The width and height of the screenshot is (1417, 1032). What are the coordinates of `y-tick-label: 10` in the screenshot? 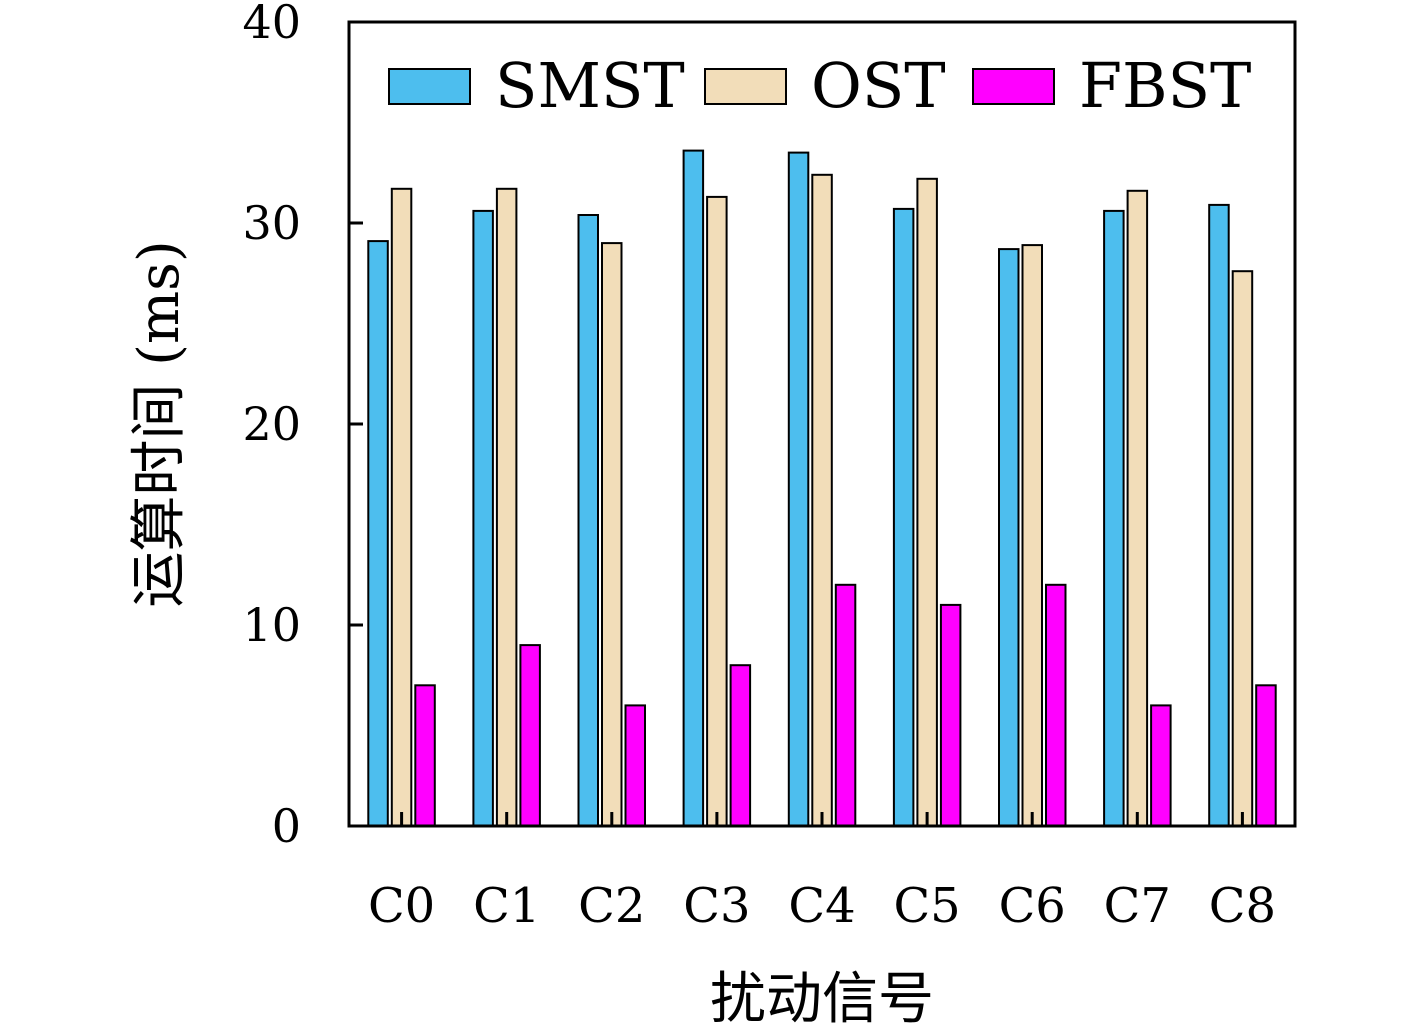 It's located at (271, 625).